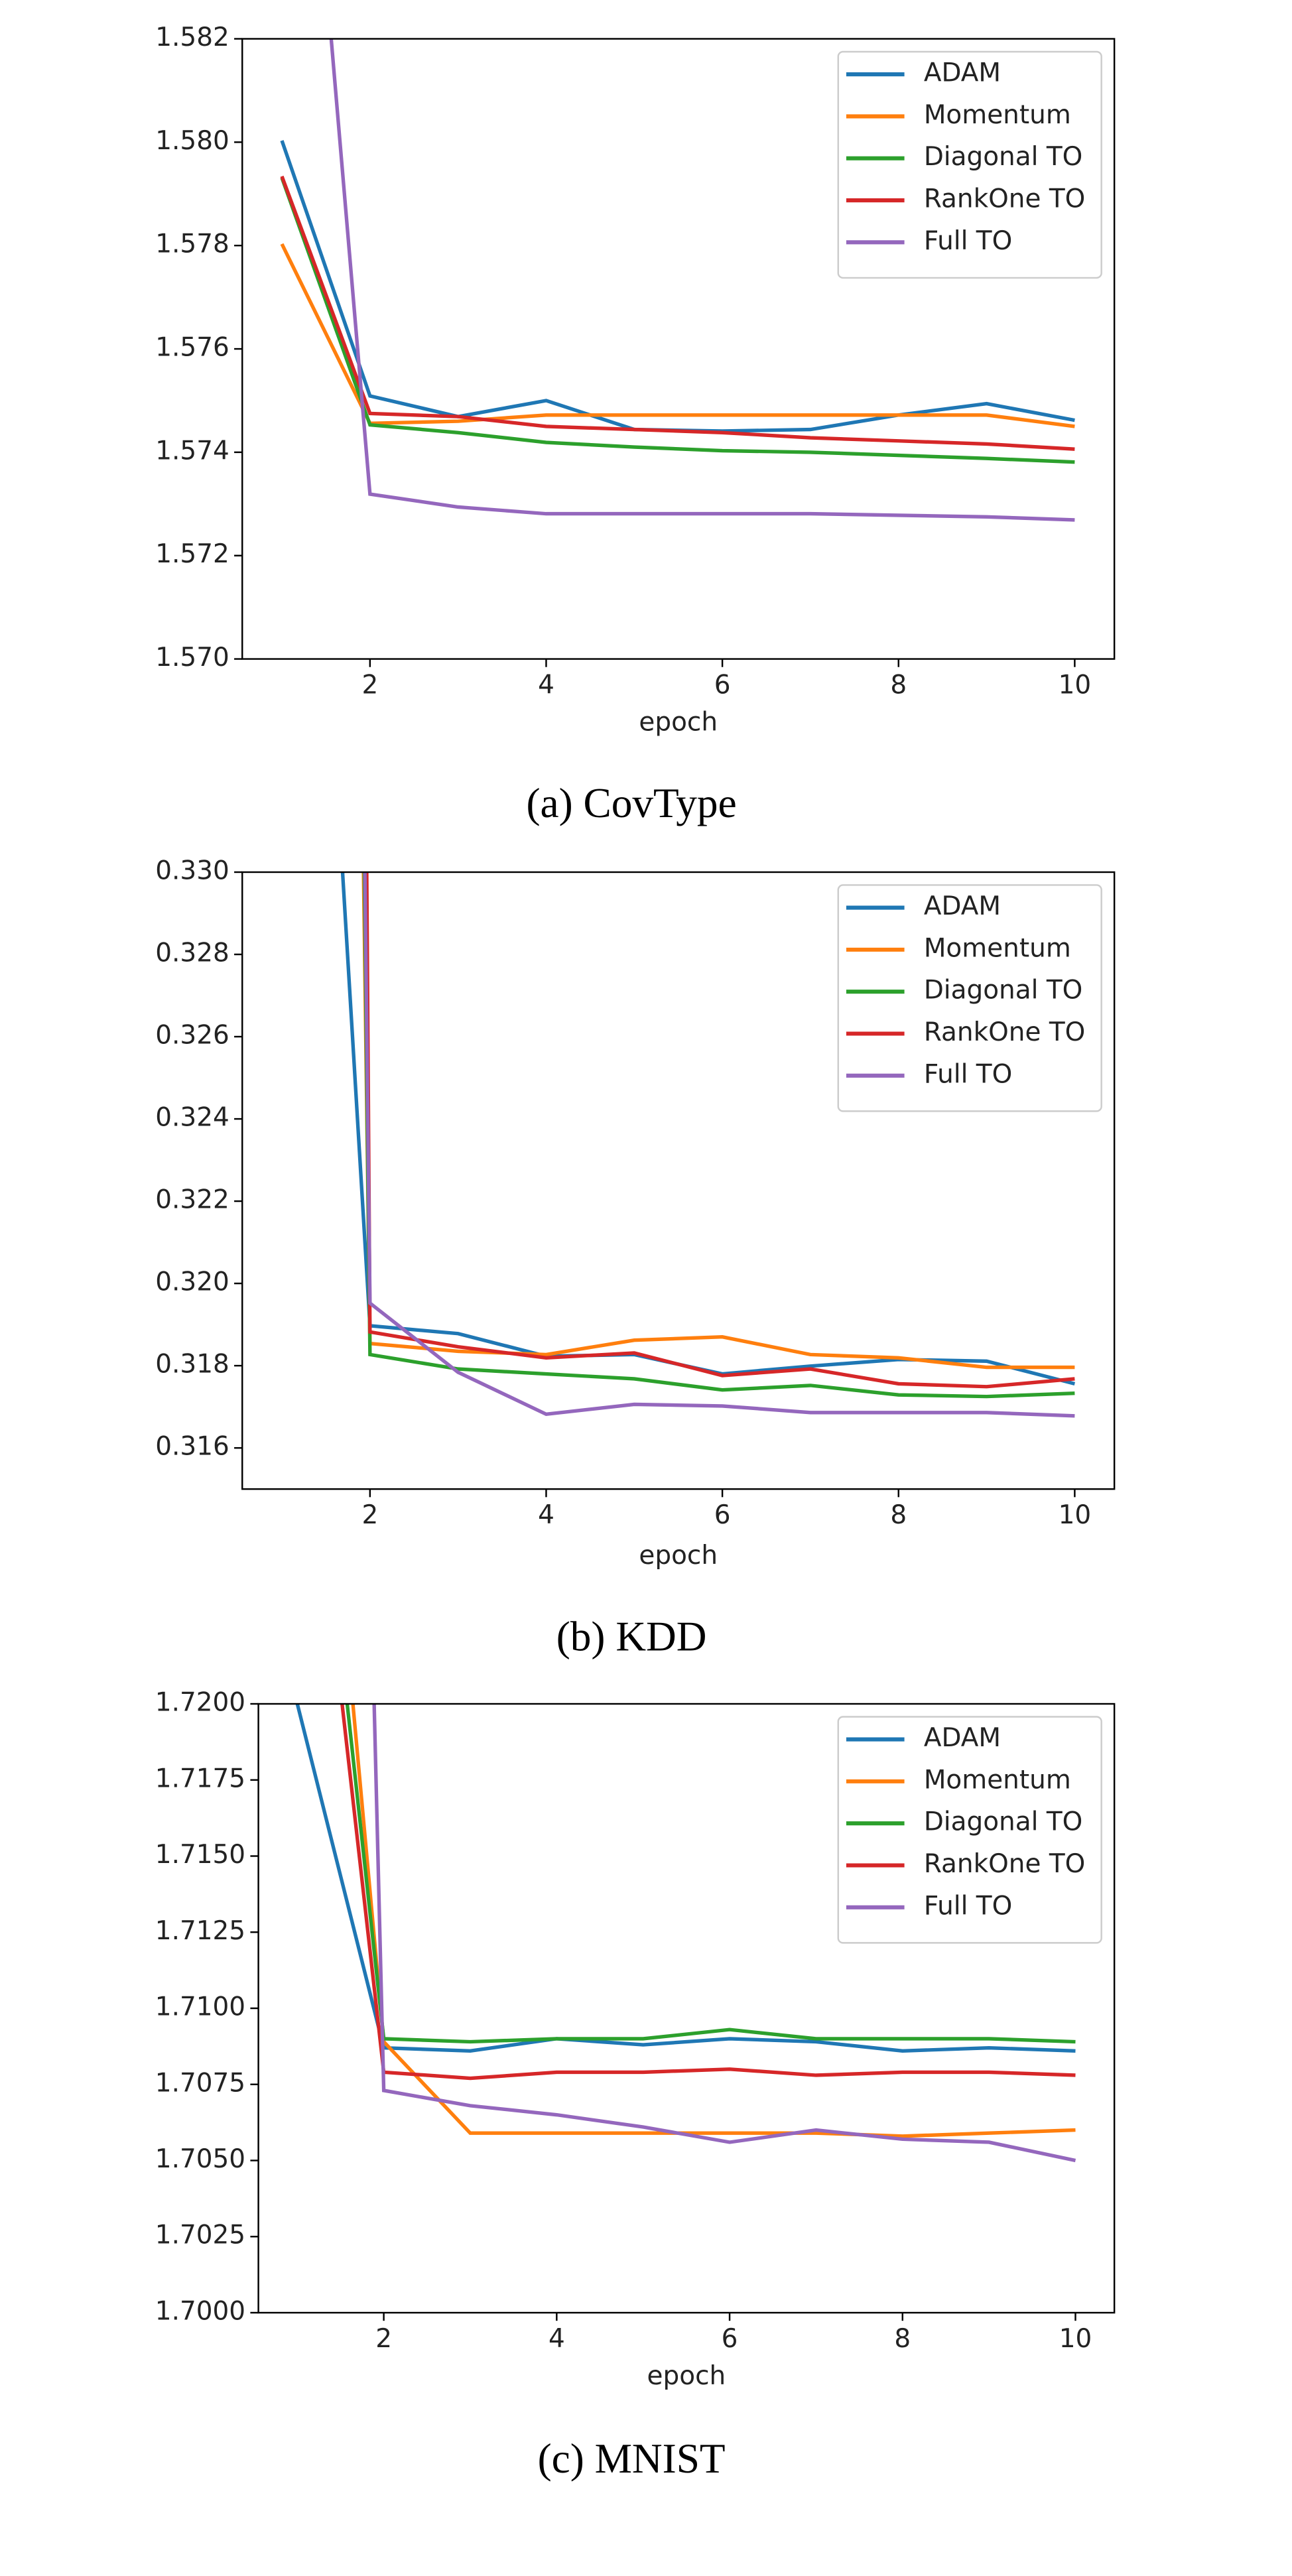  Describe the element at coordinates (192, 658) in the screenshot. I see `y-tick-label: 1.570` at that location.